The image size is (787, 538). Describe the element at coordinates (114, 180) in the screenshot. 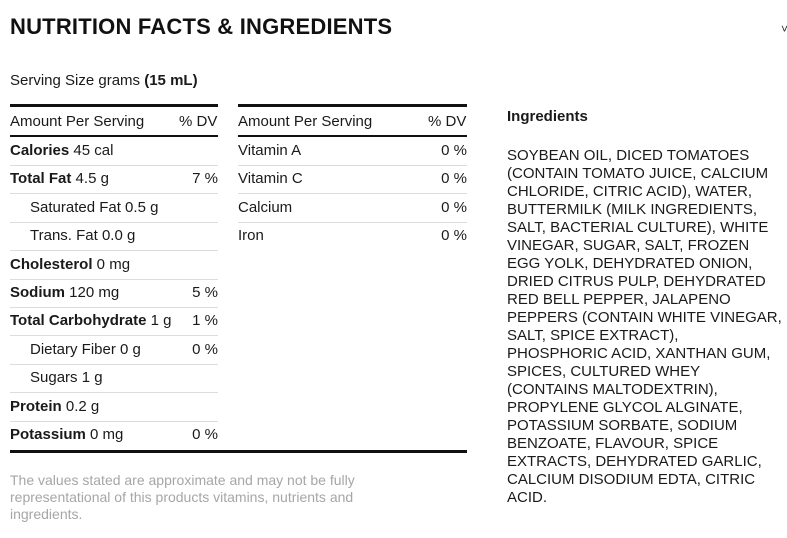

I see `nutrient-row: Total Fat 4.5 g 7 %` at that location.